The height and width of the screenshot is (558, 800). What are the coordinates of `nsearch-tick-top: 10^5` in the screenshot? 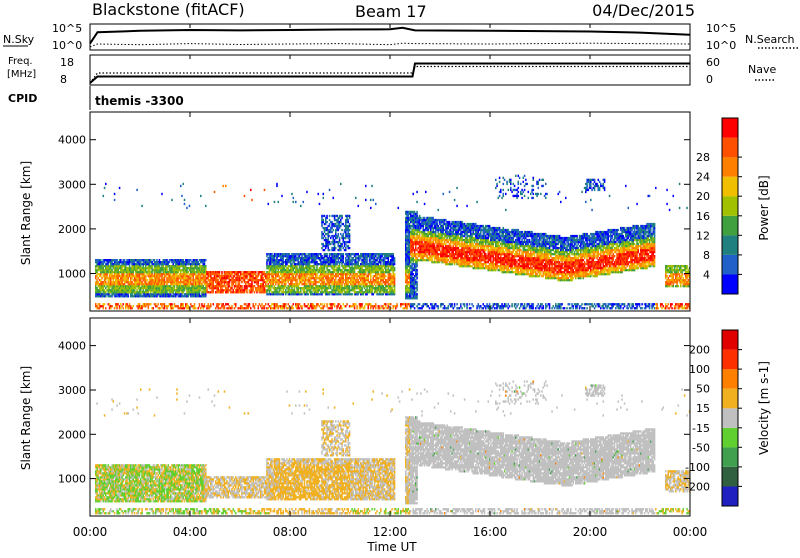 It's located at (721, 28).